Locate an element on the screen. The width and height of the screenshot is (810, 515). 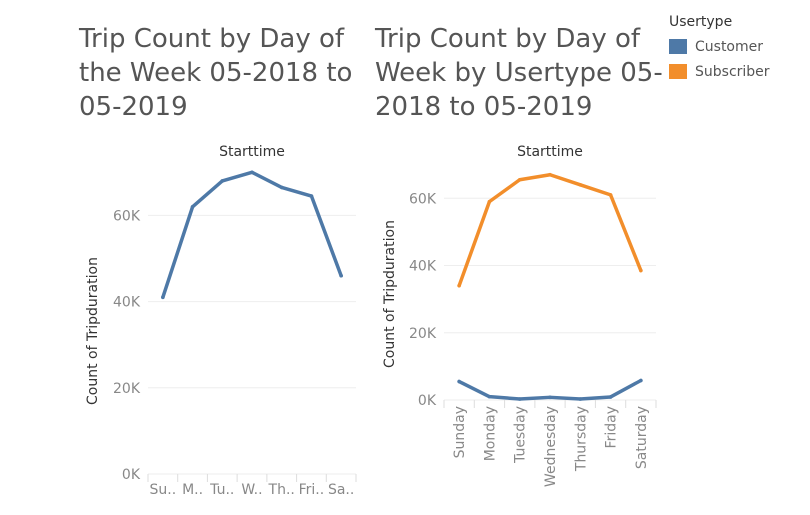
legend: Usertype Customer Subscriber is located at coordinates (719, 49).